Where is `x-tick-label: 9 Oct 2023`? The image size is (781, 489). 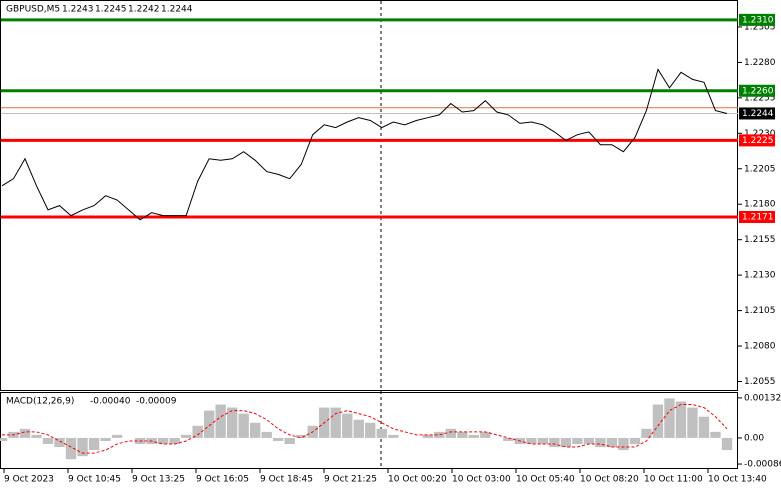
x-tick-label: 9 Oct 2023 is located at coordinates (29, 480).